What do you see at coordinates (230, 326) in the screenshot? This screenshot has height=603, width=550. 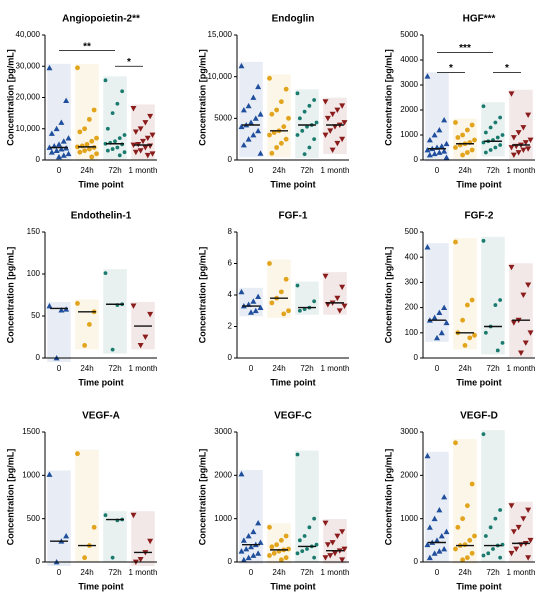 I see `y-tick-label: 2` at bounding box center [230, 326].